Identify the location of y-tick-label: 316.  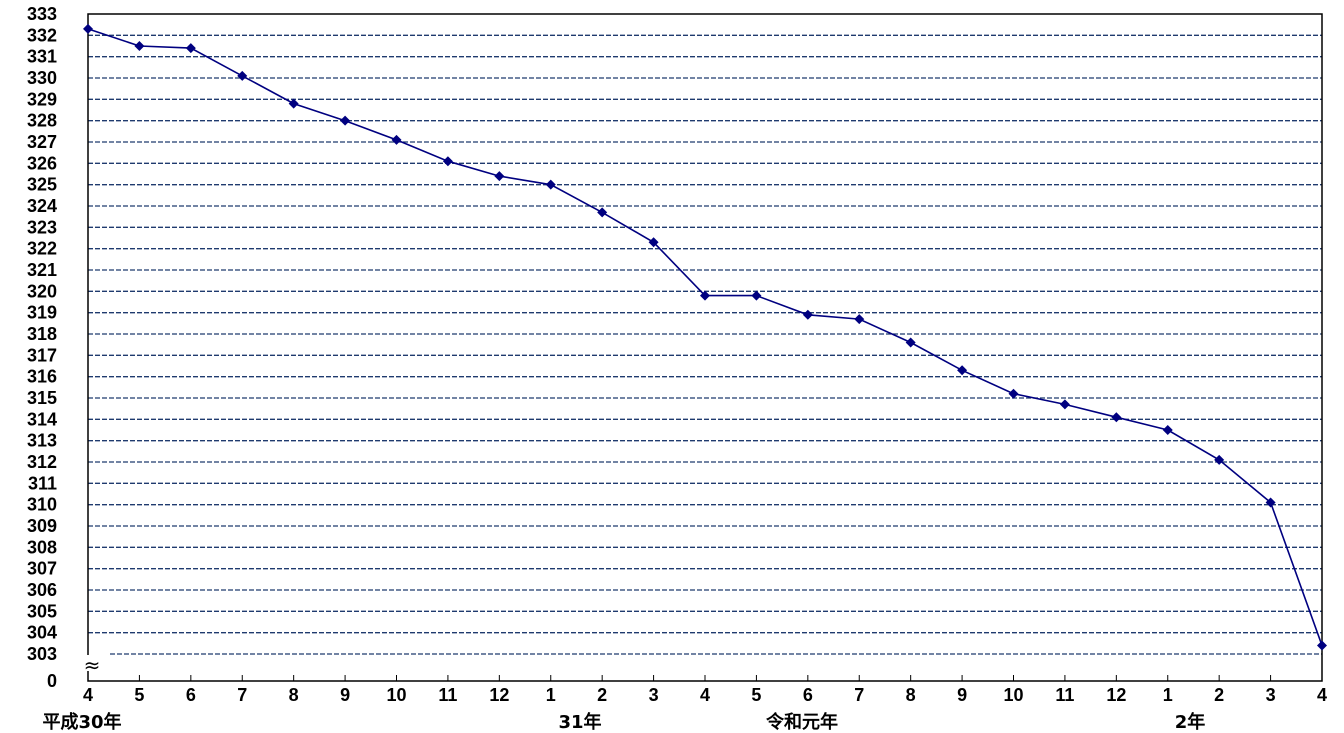
(42, 377).